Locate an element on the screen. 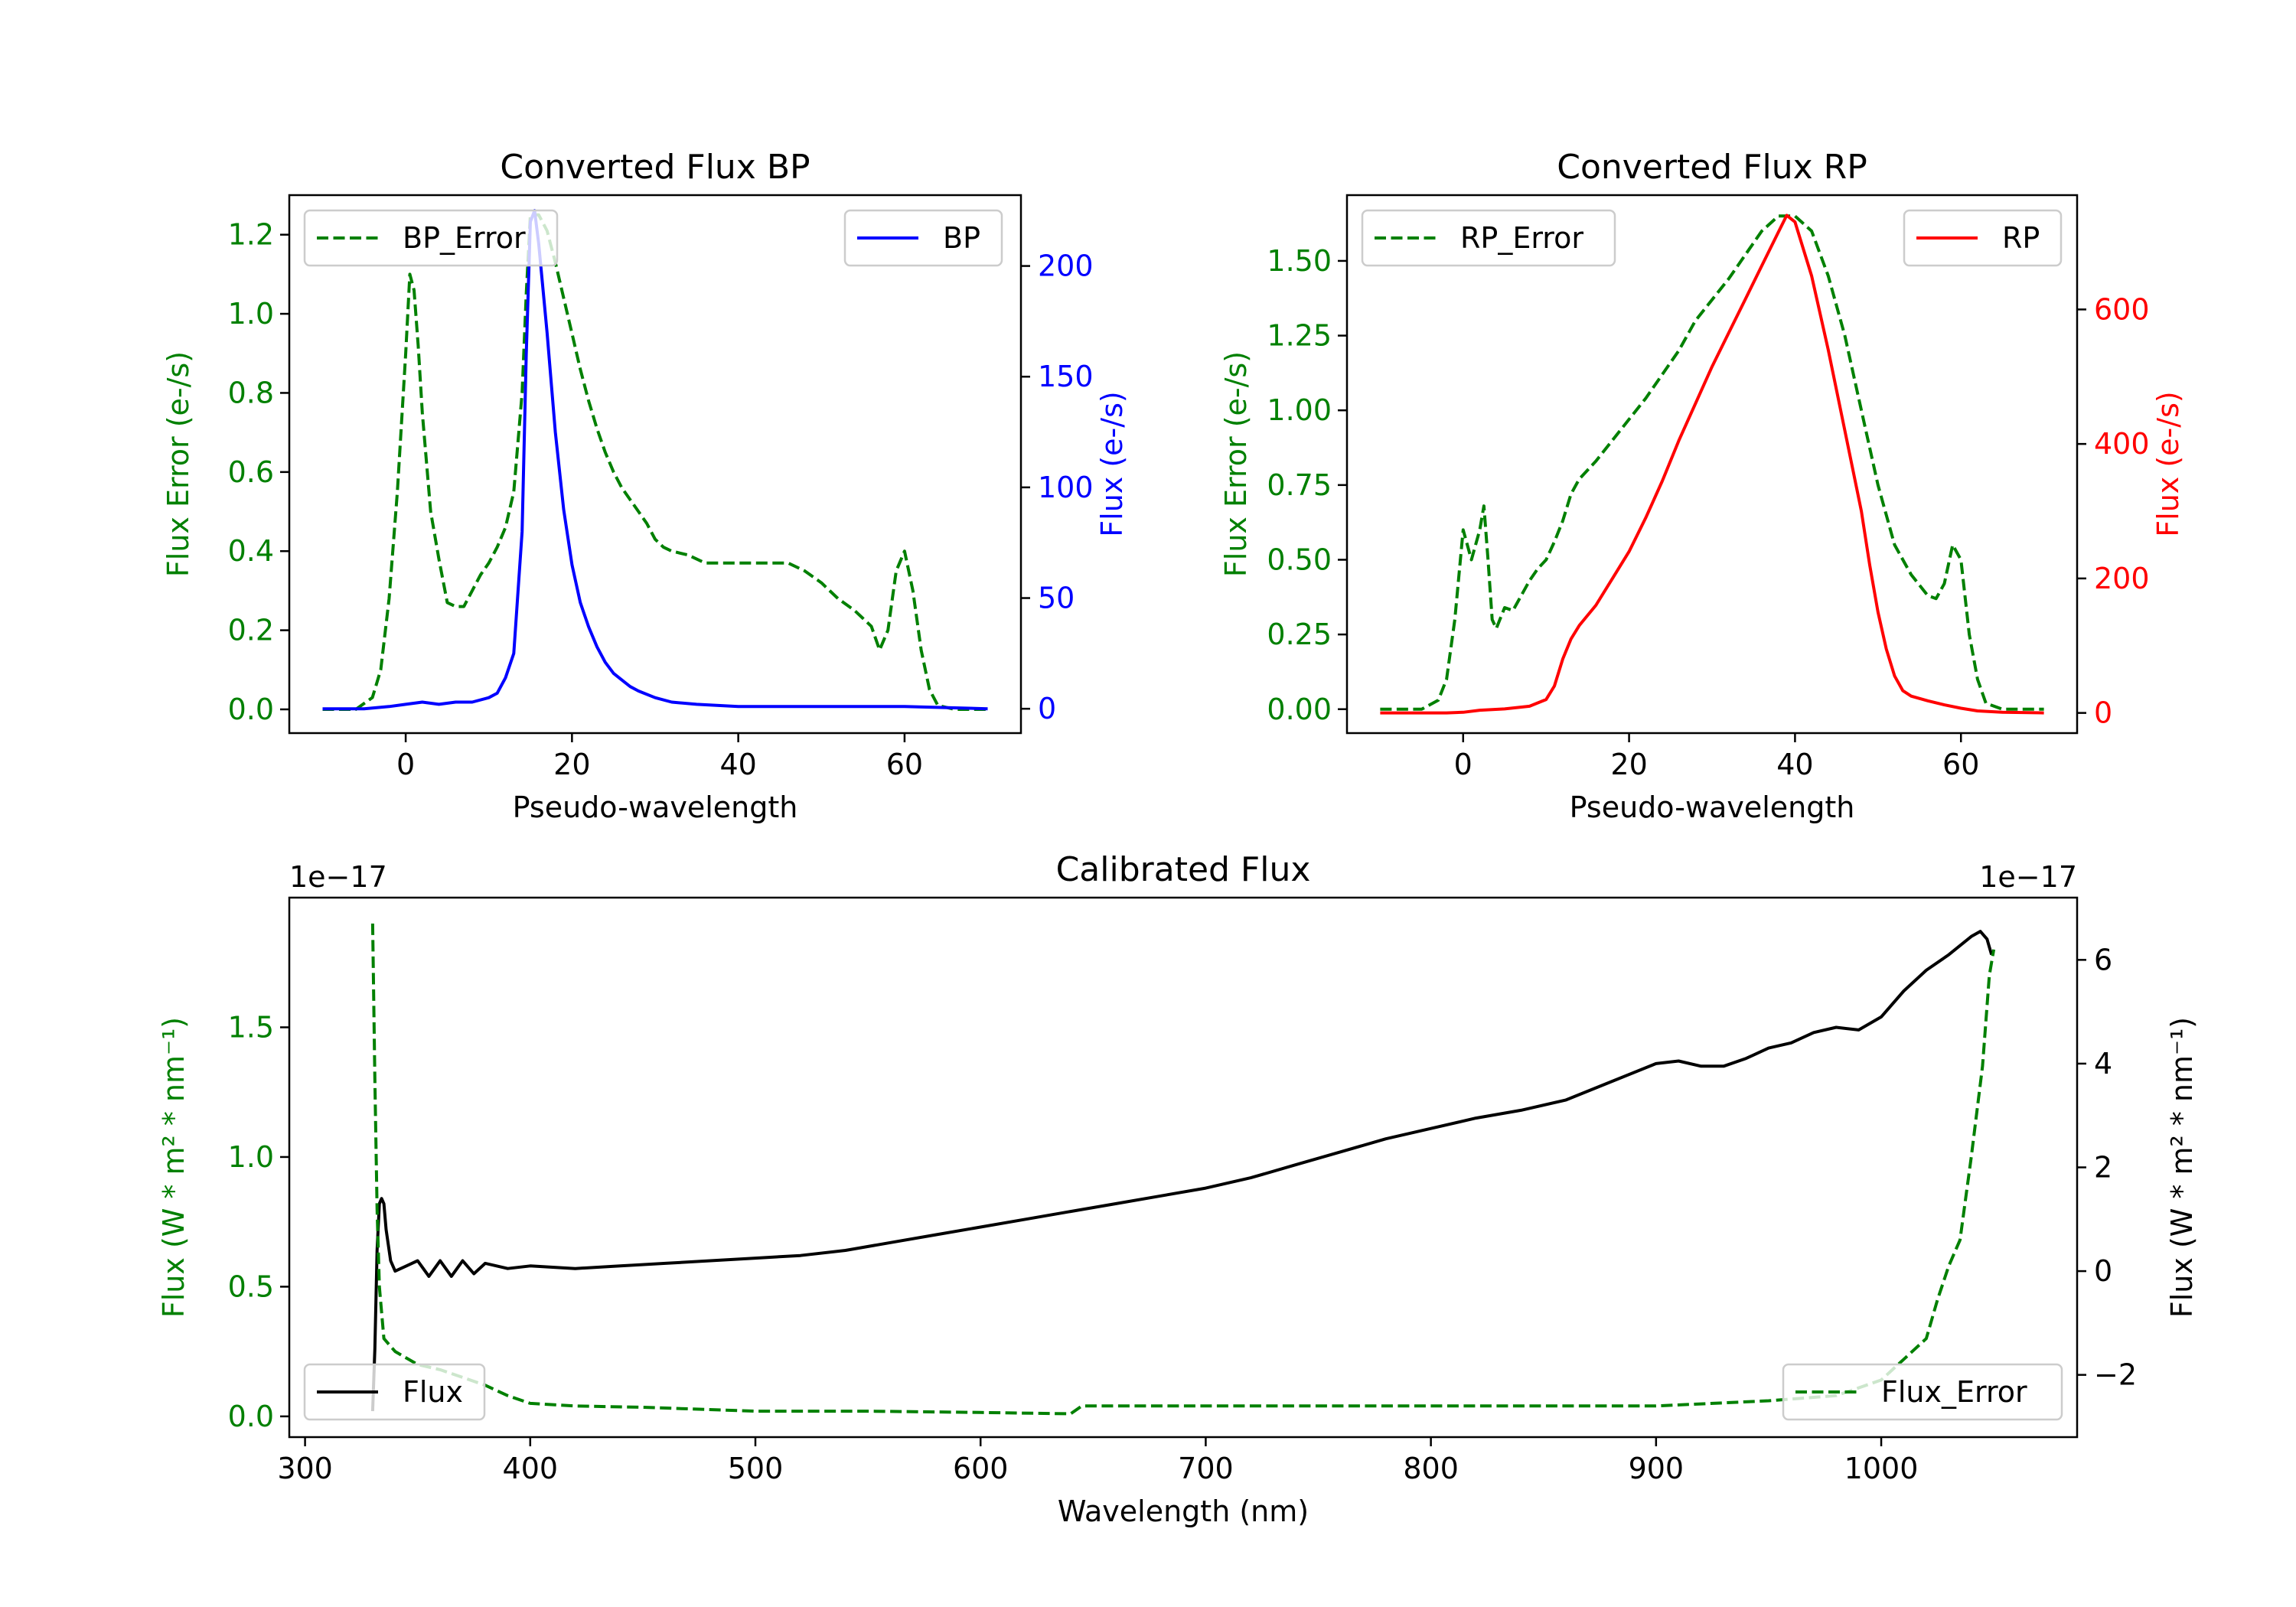  y-right-tick-label: 4 is located at coordinates (2103, 1064).